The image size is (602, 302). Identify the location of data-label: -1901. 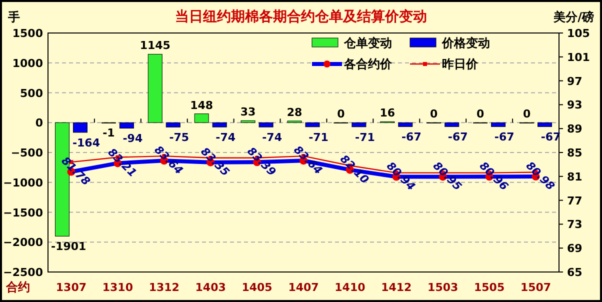
(68, 247).